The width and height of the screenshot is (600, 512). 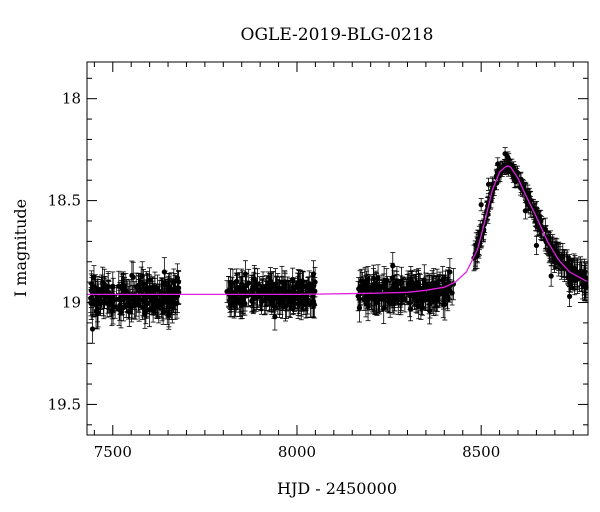 What do you see at coordinates (113, 452) in the screenshot?
I see `x-tick-label: 7500` at bounding box center [113, 452].